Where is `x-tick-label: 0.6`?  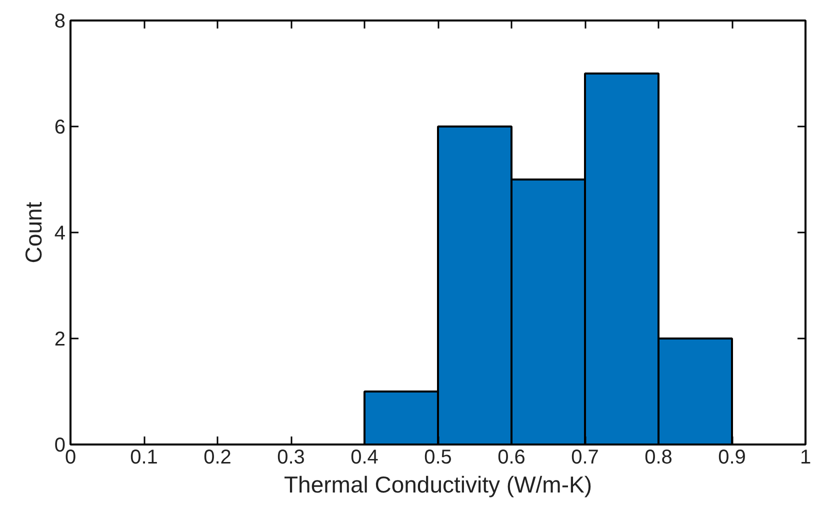
x-tick-label: 0.6 is located at coordinates (512, 457).